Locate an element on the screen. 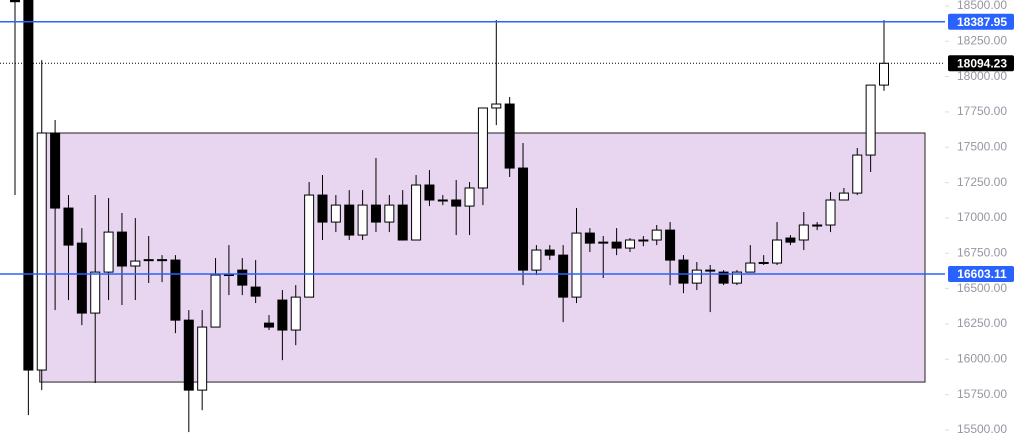  y-tick-label: 15500.00 is located at coordinates (982, 429).